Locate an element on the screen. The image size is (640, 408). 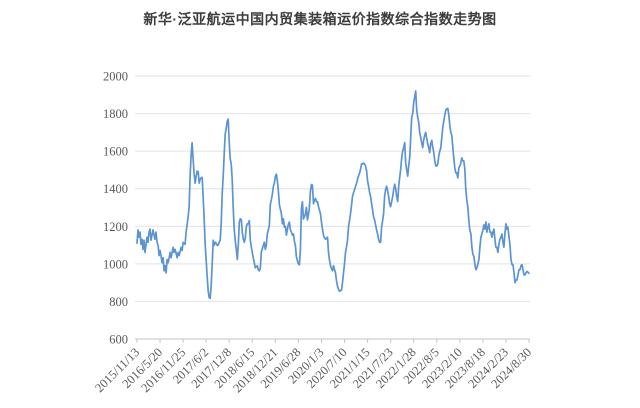
y-tick-label: 1600 is located at coordinates (115, 152).